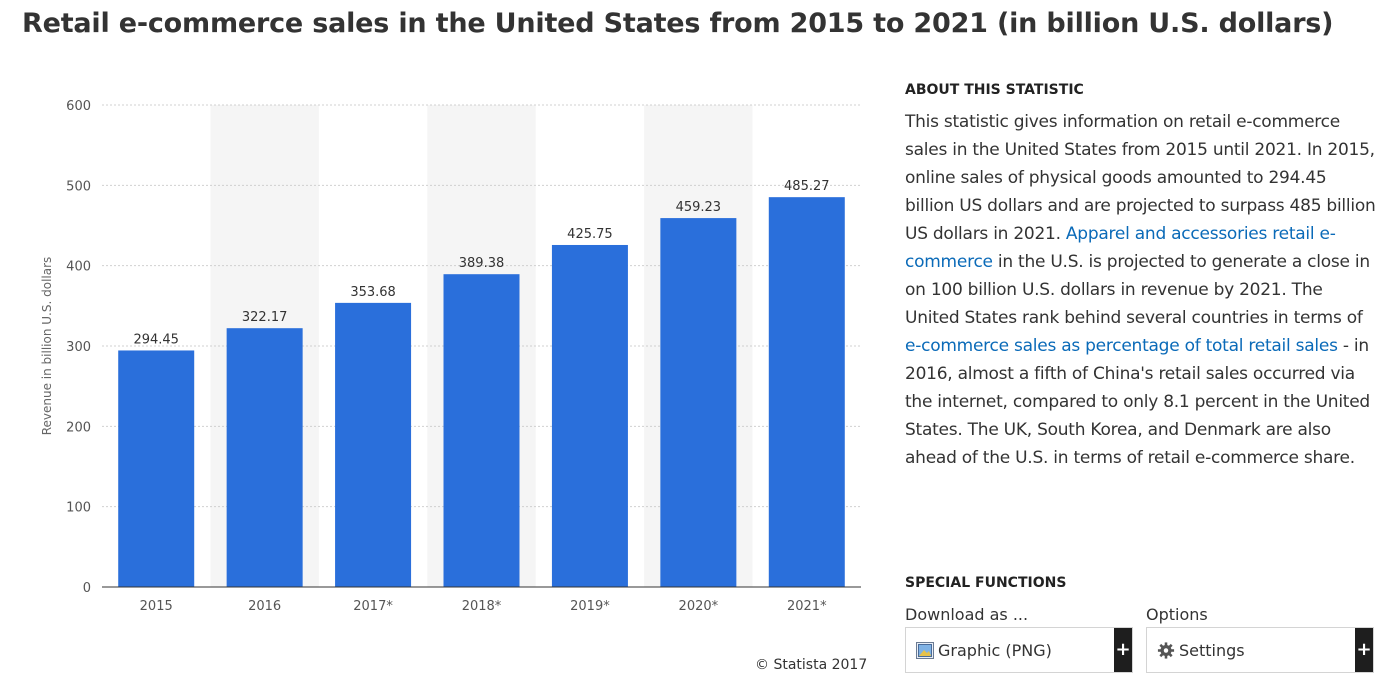  I want to click on statista-credit: © Statista 2017, so click(811, 665).